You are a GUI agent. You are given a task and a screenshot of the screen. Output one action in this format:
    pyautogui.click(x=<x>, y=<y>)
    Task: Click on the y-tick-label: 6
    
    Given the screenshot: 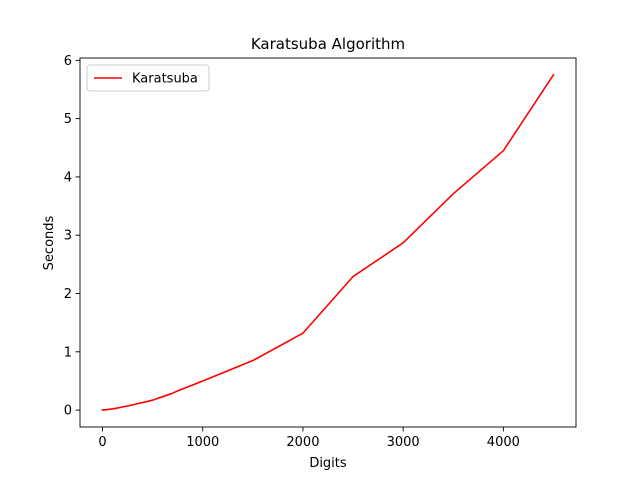 What is the action you would take?
    pyautogui.click(x=68, y=61)
    